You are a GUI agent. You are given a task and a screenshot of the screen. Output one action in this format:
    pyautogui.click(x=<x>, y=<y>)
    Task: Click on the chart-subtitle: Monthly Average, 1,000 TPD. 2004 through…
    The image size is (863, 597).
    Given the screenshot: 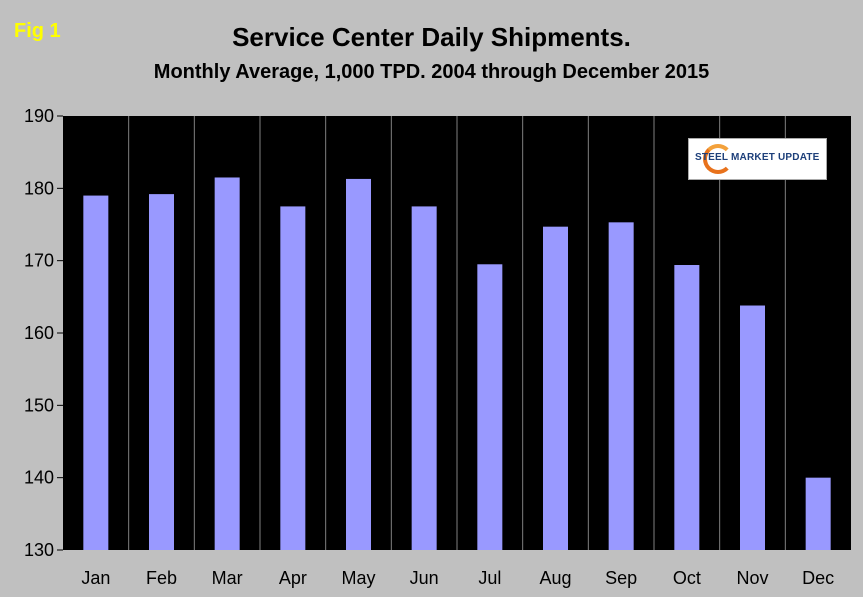 What is the action you would take?
    pyautogui.click(x=431, y=72)
    